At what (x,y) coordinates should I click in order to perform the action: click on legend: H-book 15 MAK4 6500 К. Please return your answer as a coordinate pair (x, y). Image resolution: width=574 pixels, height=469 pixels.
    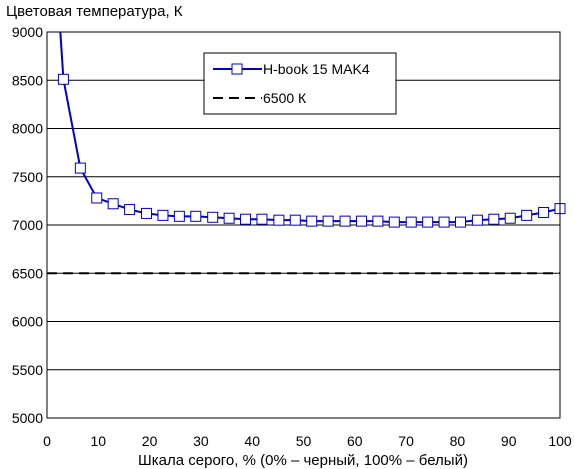
    Looking at the image, I should click on (300, 83).